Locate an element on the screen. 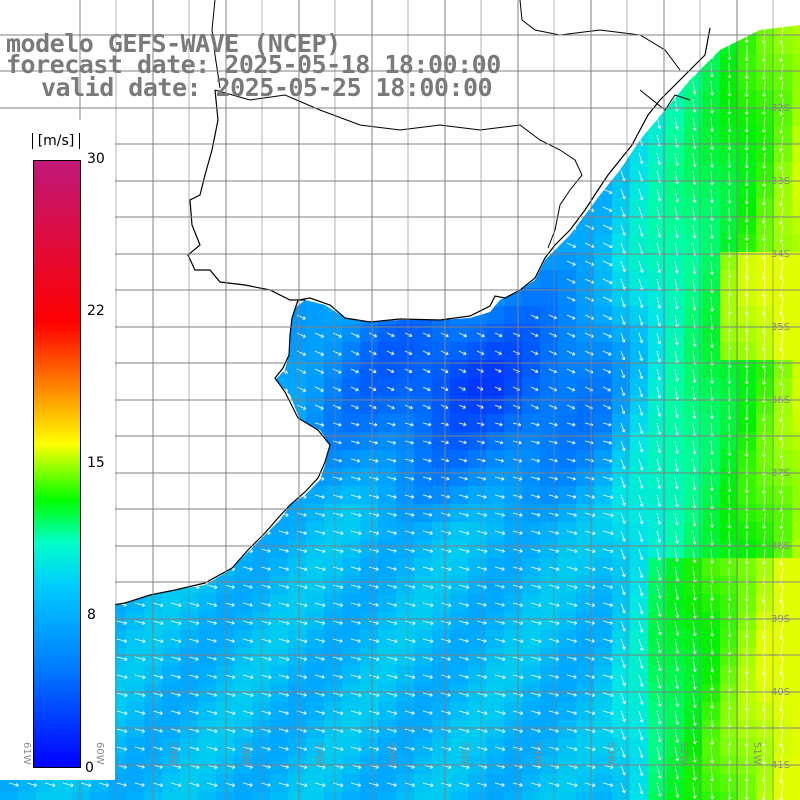 The width and height of the screenshot is (800, 800). color-scale-bar is located at coordinates (57, 464).